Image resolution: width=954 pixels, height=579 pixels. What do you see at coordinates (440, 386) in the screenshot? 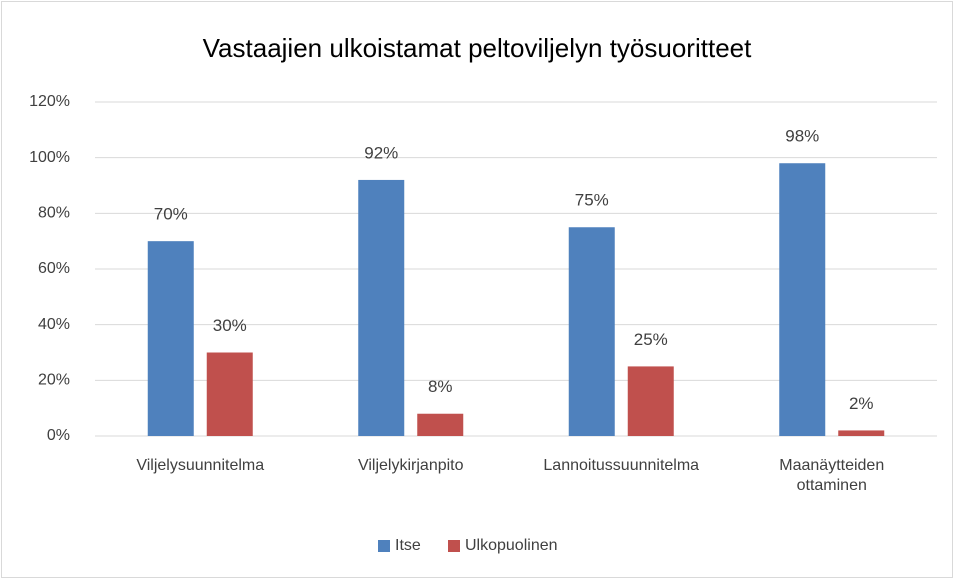
I see `data-label: 8%` at bounding box center [440, 386].